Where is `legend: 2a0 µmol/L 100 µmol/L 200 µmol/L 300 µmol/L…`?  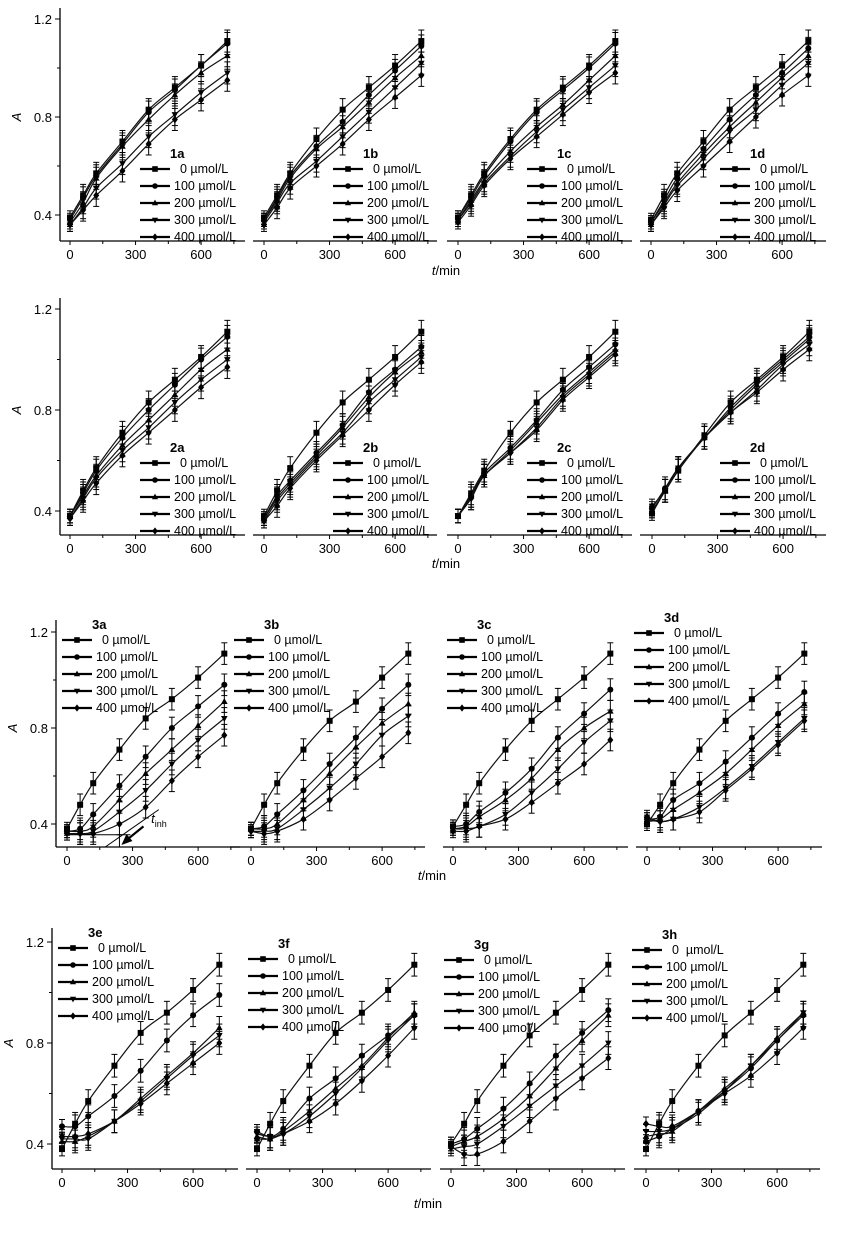 legend: 2a0 µmol/L 100 µmol/L 200 µmol/L 300 µmol/L… is located at coordinates (188, 489).